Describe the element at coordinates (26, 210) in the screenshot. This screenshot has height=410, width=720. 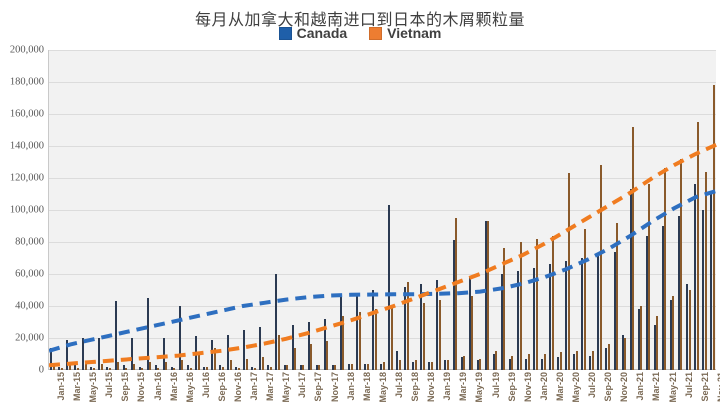
I see `y-axis-tick: 100,000` at that location.